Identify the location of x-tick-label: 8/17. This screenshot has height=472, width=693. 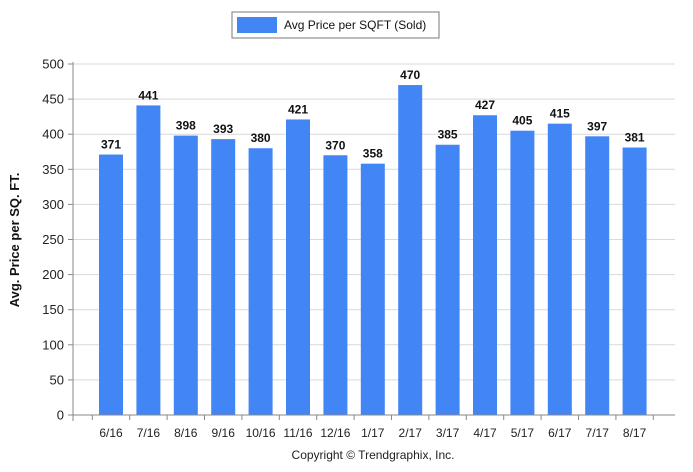
(635, 433).